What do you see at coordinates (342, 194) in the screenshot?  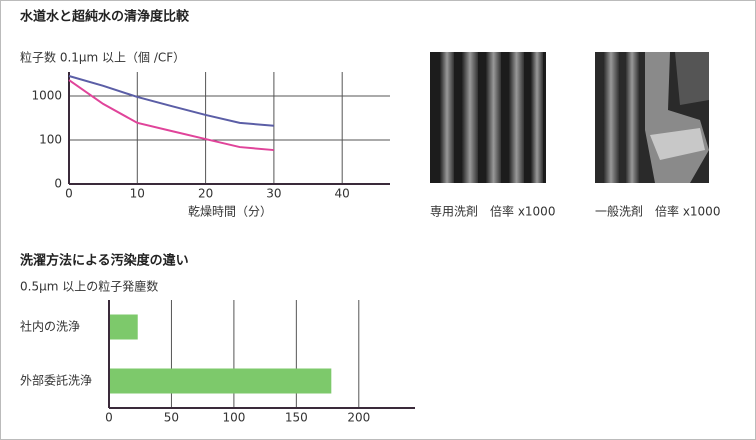 I see `x-tick-label: 40` at bounding box center [342, 194].